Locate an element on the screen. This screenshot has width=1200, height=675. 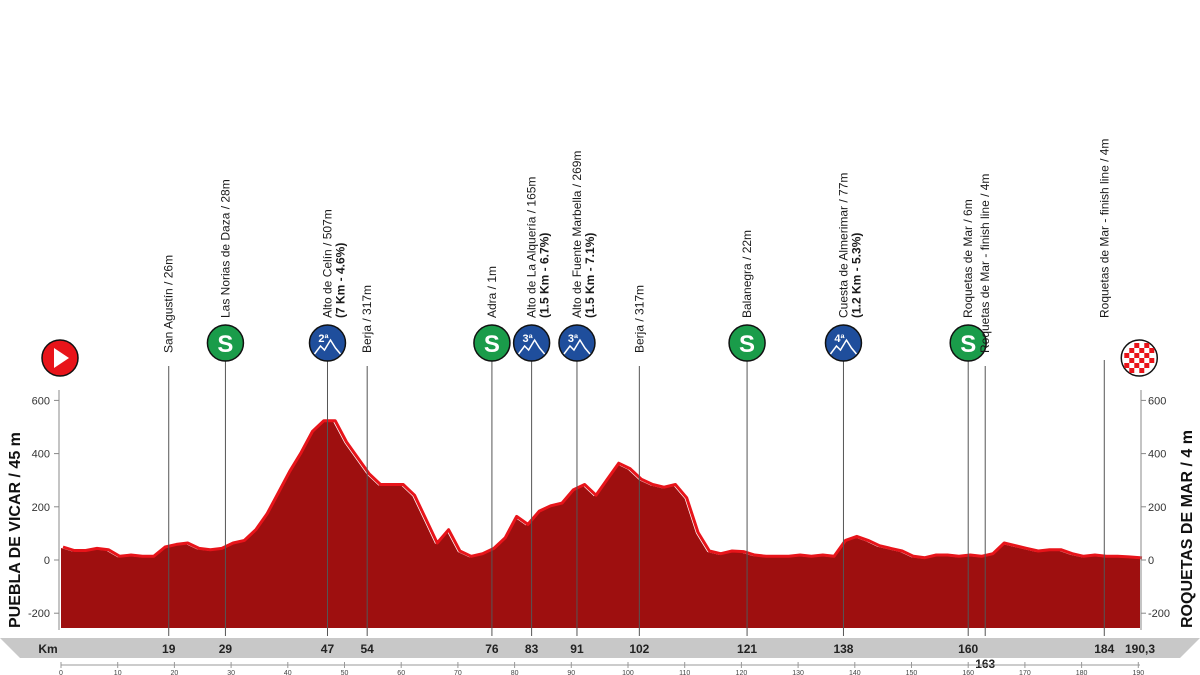
point-name: Adra / 1m is located at coordinates (492, 292).